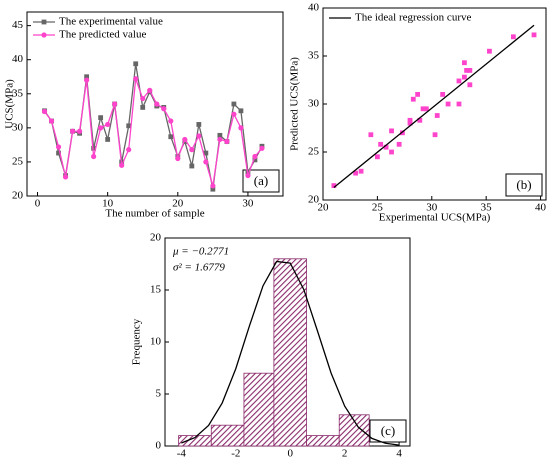 This screenshot has height=459, width=550. I want to click on x-tick-label: 30, so click(432, 208).